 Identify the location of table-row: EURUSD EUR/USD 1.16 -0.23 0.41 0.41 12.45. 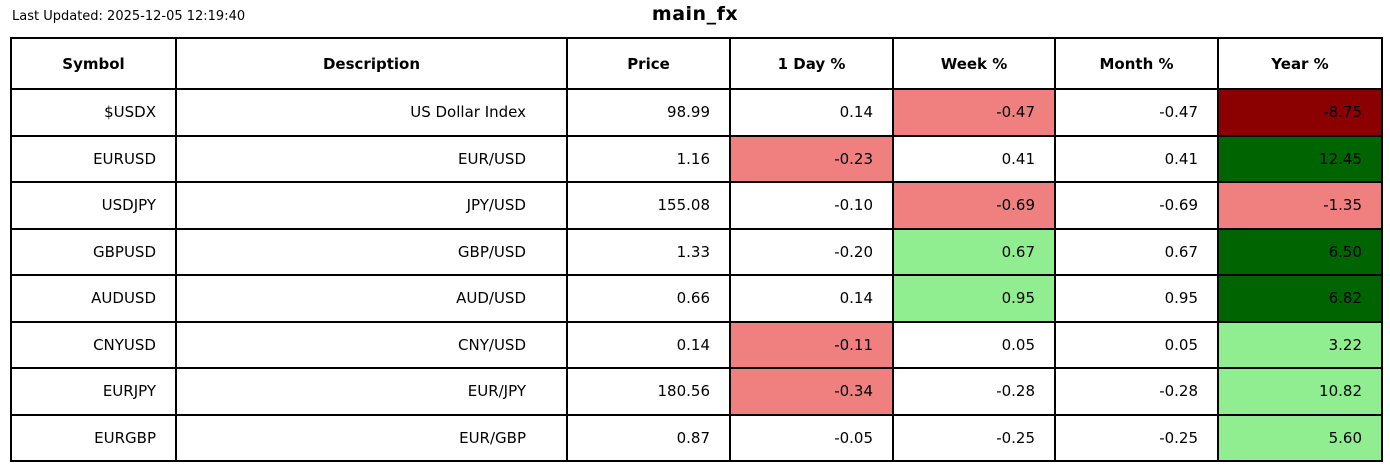
(696, 158).